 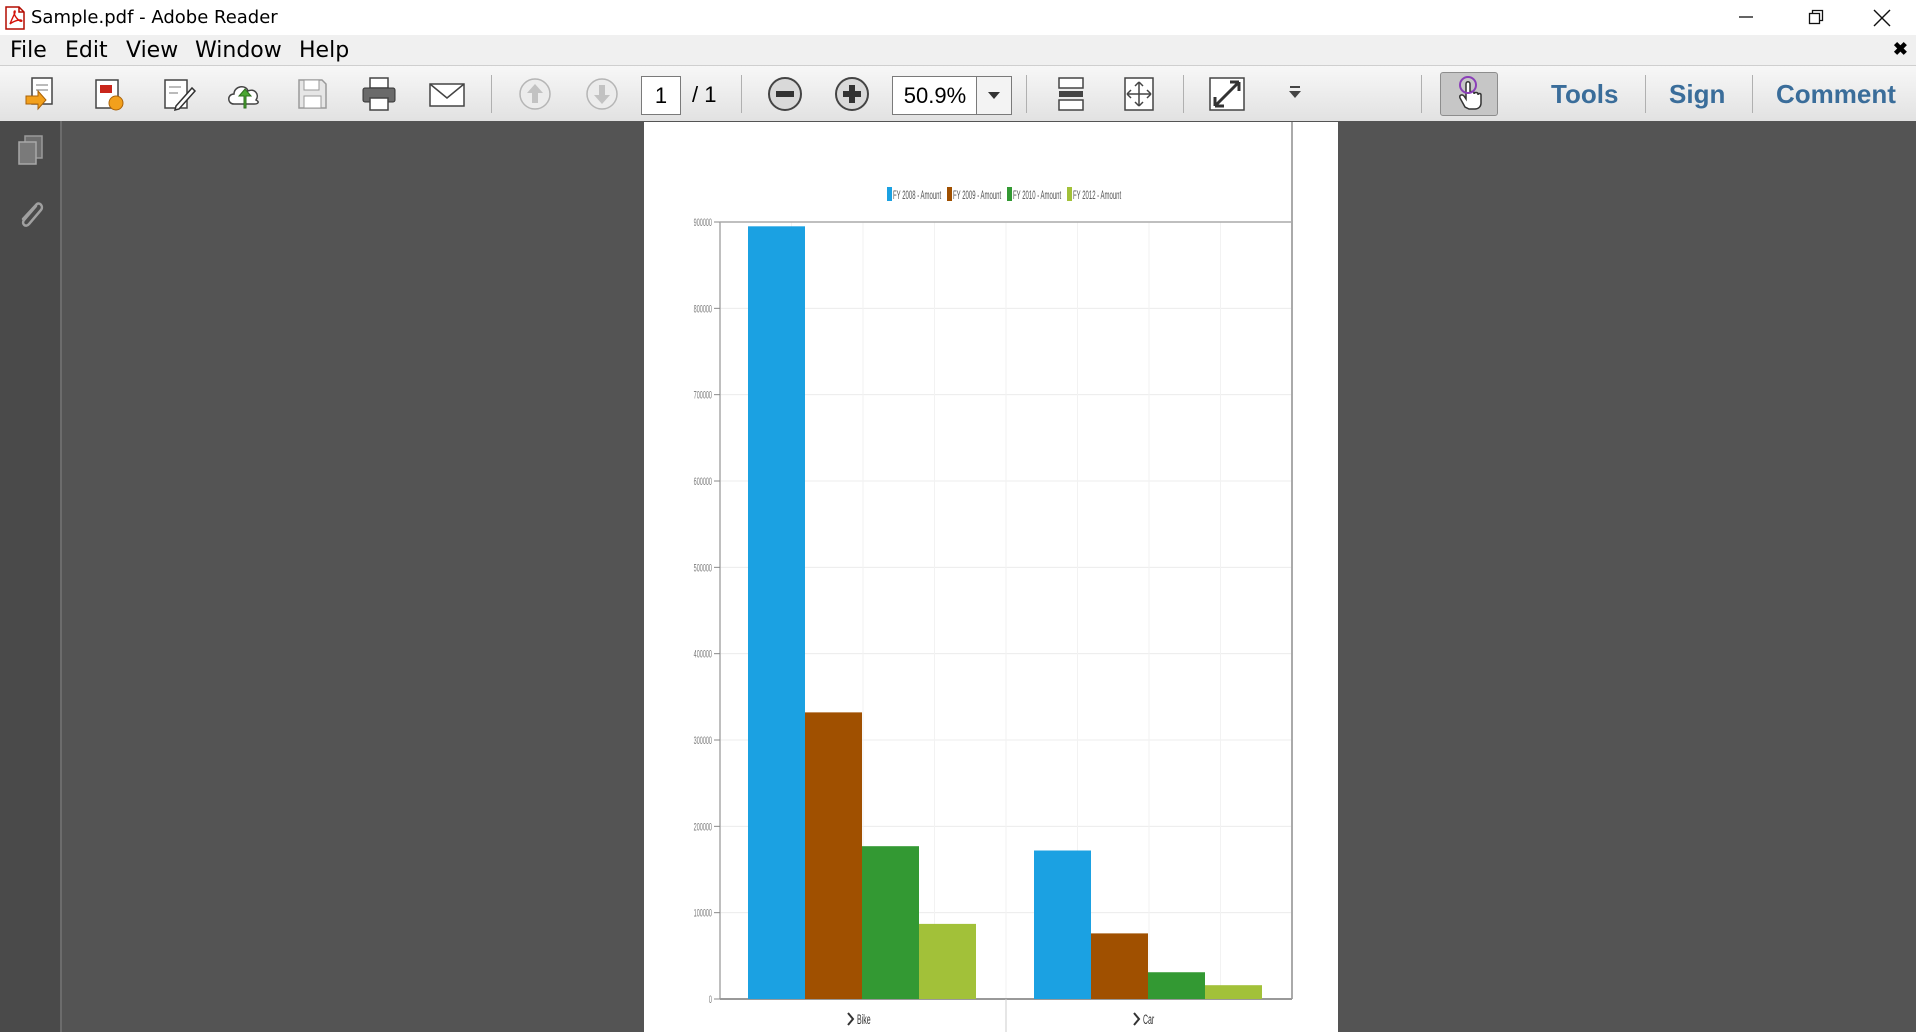 What do you see at coordinates (935, 95) in the screenshot?
I see `zoom-input: 50.9%` at bounding box center [935, 95].